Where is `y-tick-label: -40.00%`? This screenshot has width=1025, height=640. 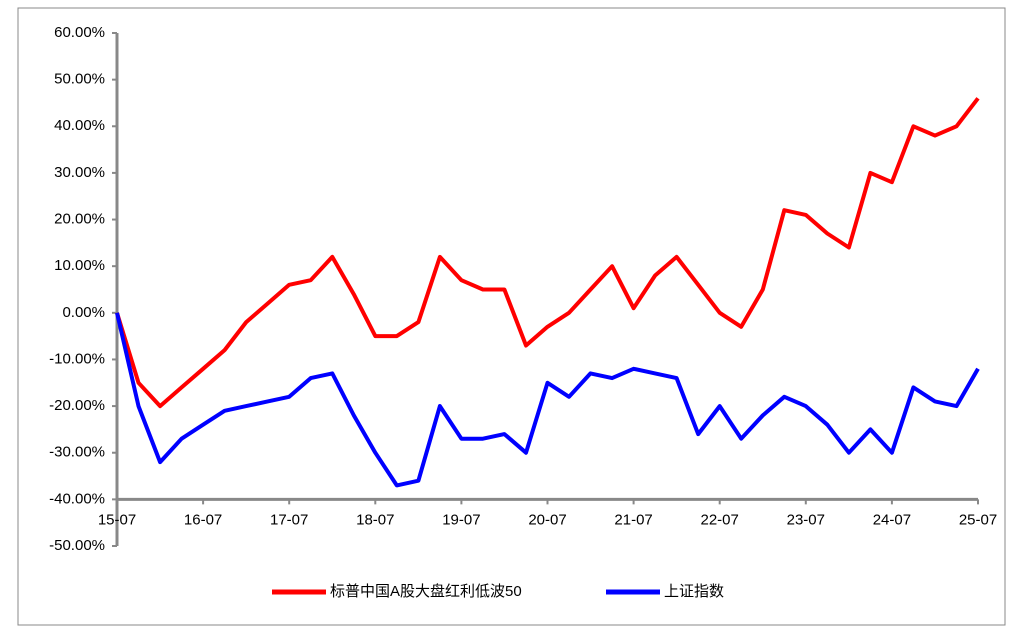
y-tick-label: -40.00% is located at coordinates (77, 498).